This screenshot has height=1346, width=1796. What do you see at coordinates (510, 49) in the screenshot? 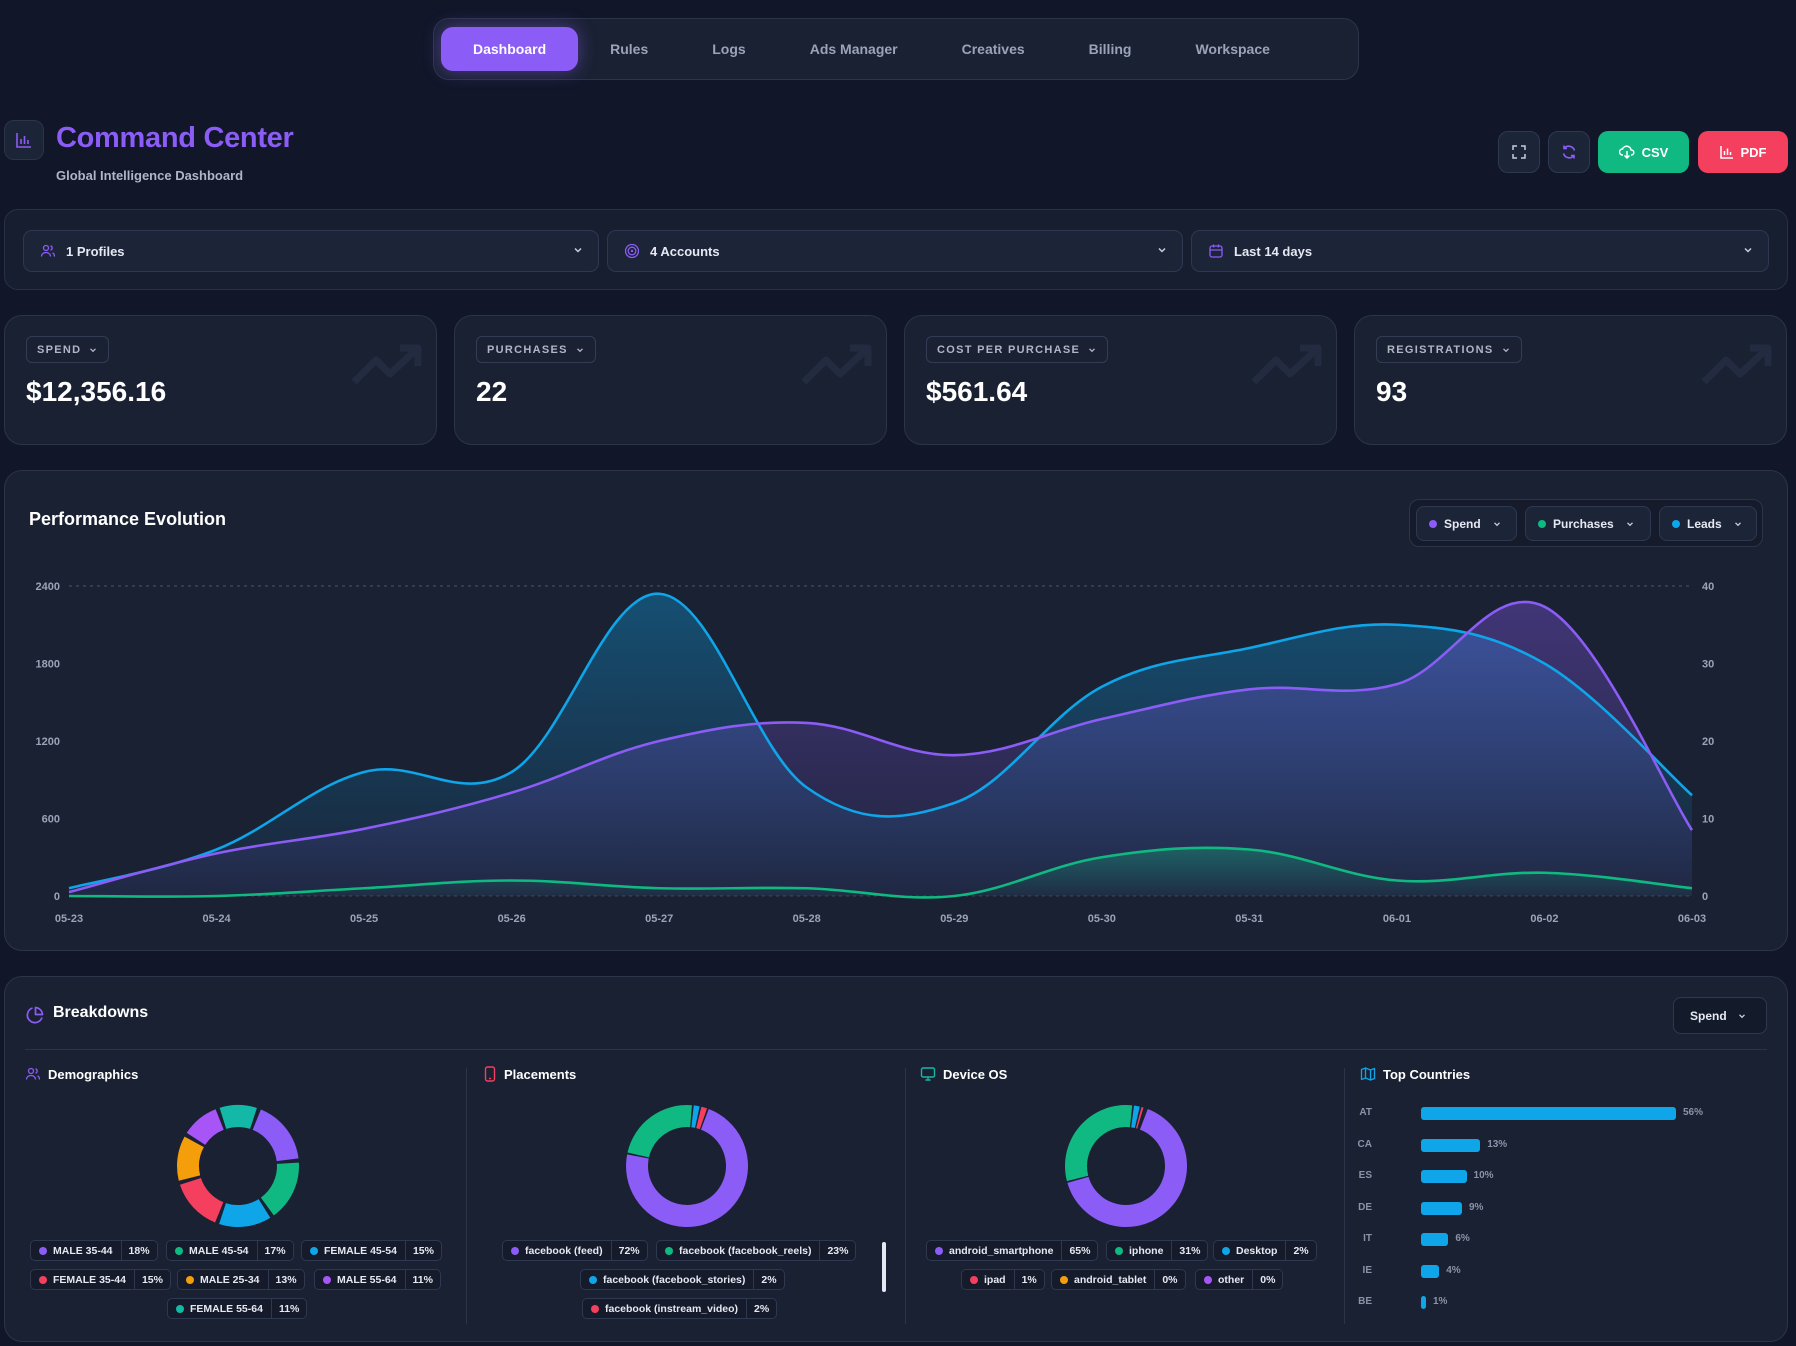
I see `tab-dashboard: Dashboard` at bounding box center [510, 49].